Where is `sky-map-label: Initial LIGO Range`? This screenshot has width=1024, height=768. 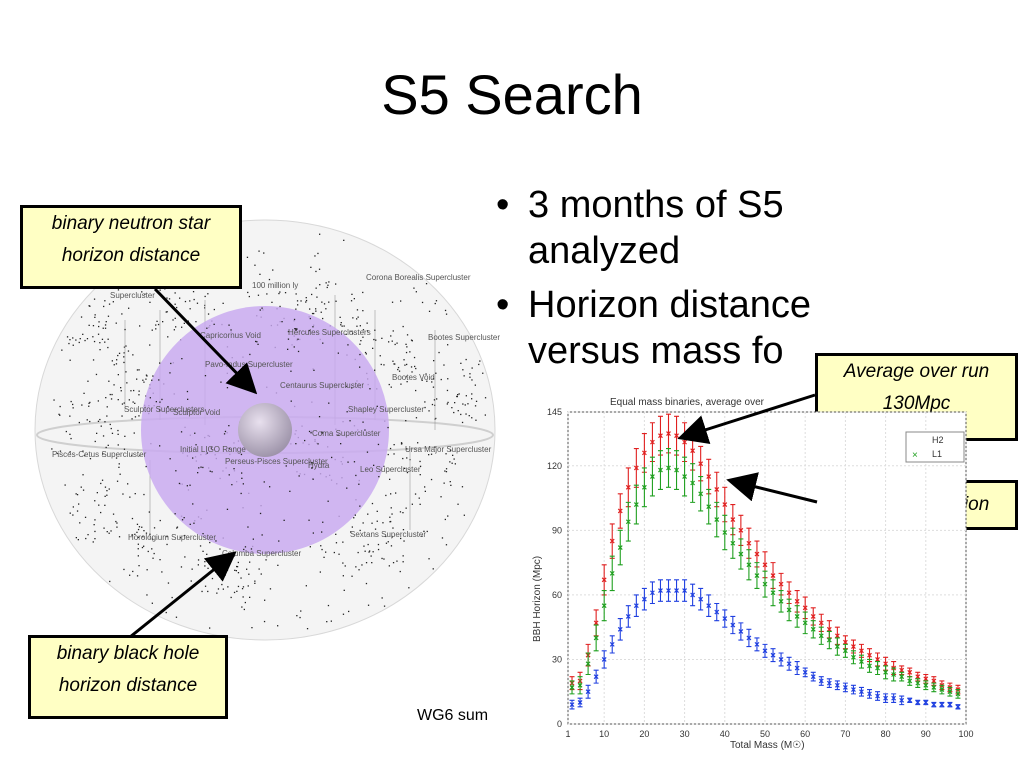 sky-map-label: Initial LIGO Range is located at coordinates (213, 449).